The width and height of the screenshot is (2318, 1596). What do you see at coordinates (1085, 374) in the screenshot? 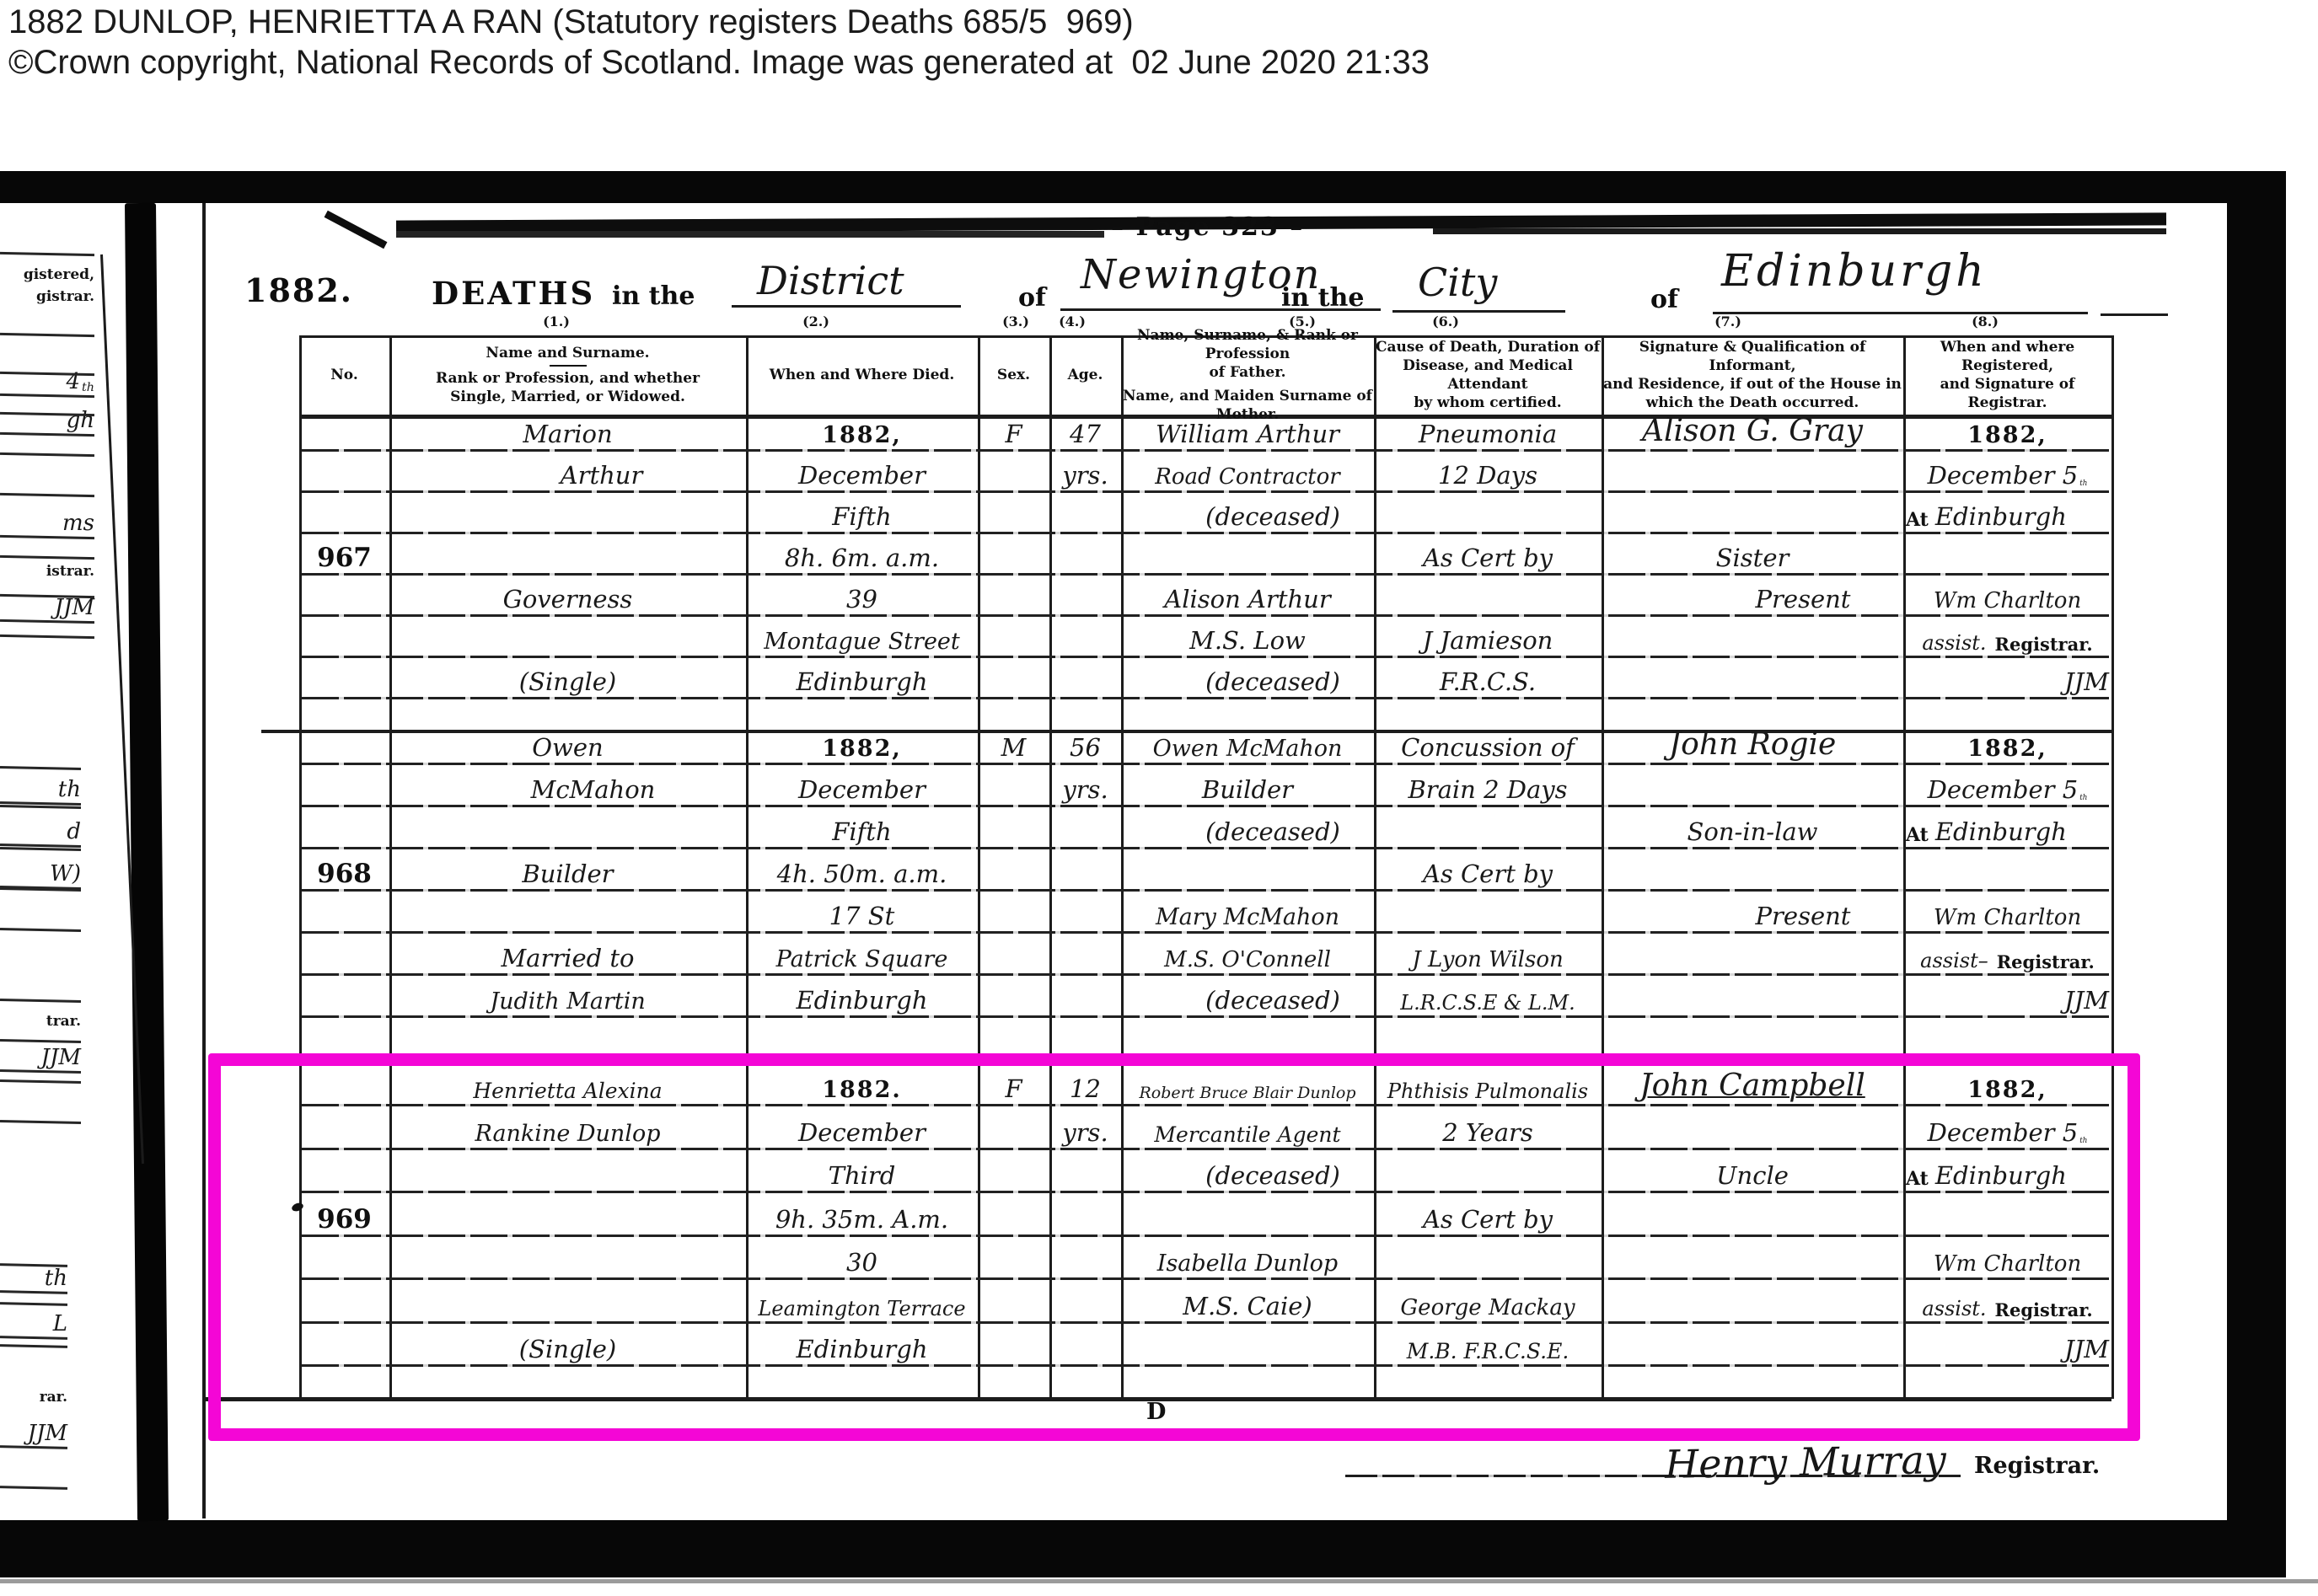
I see `column-header-age: Age.` at bounding box center [1085, 374].